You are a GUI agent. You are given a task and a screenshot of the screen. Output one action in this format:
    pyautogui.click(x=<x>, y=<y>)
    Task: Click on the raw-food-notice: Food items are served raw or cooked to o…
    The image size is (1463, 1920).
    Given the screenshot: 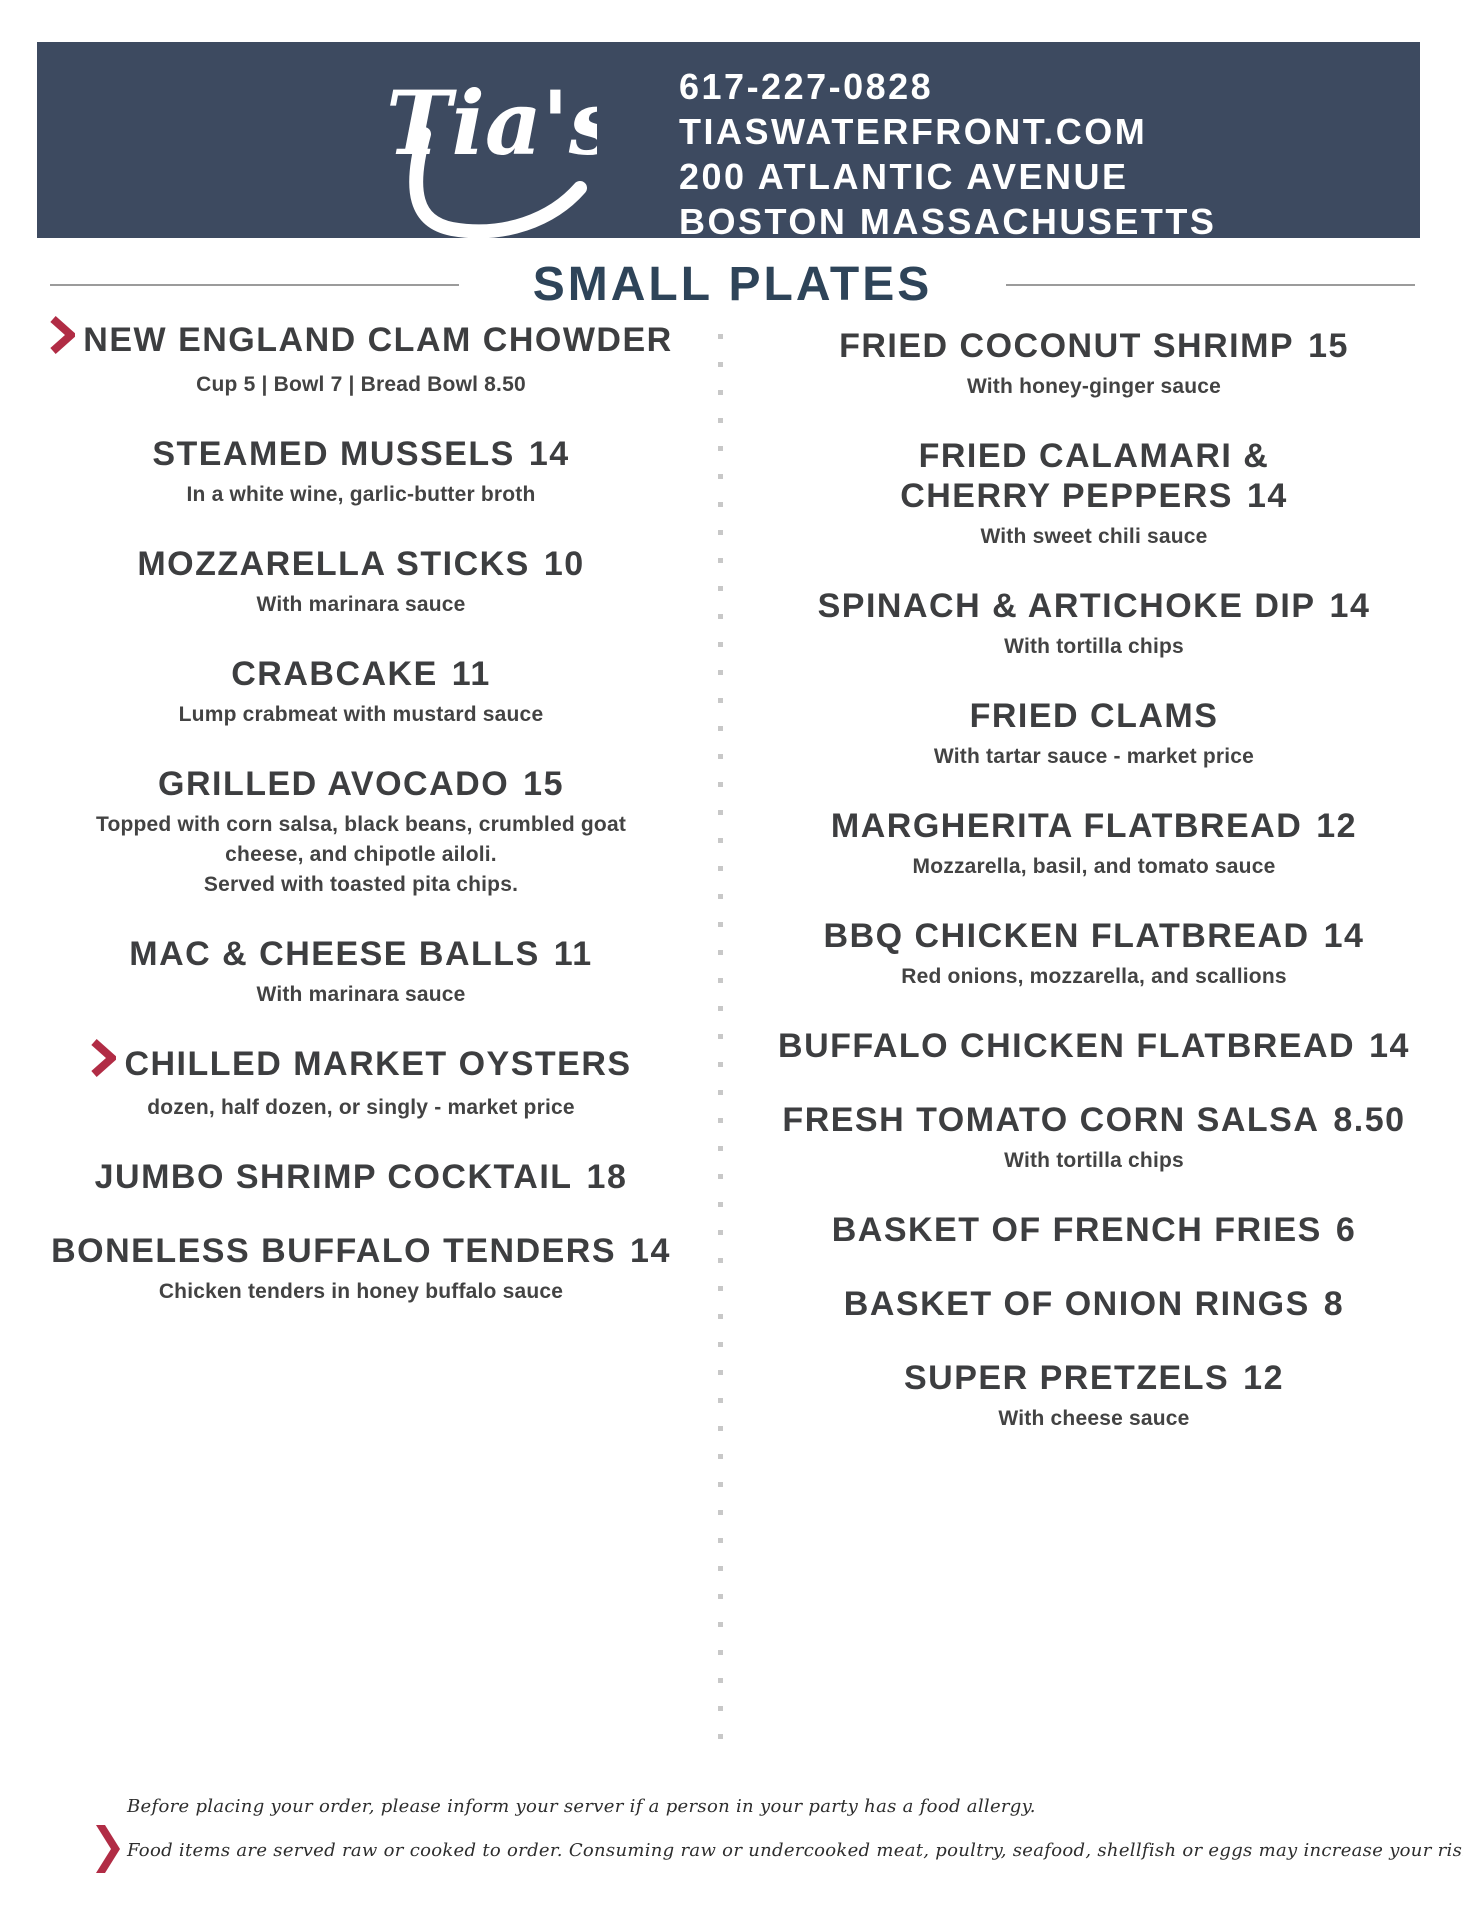 What is the action you would take?
    pyautogui.click(x=795, y=1850)
    